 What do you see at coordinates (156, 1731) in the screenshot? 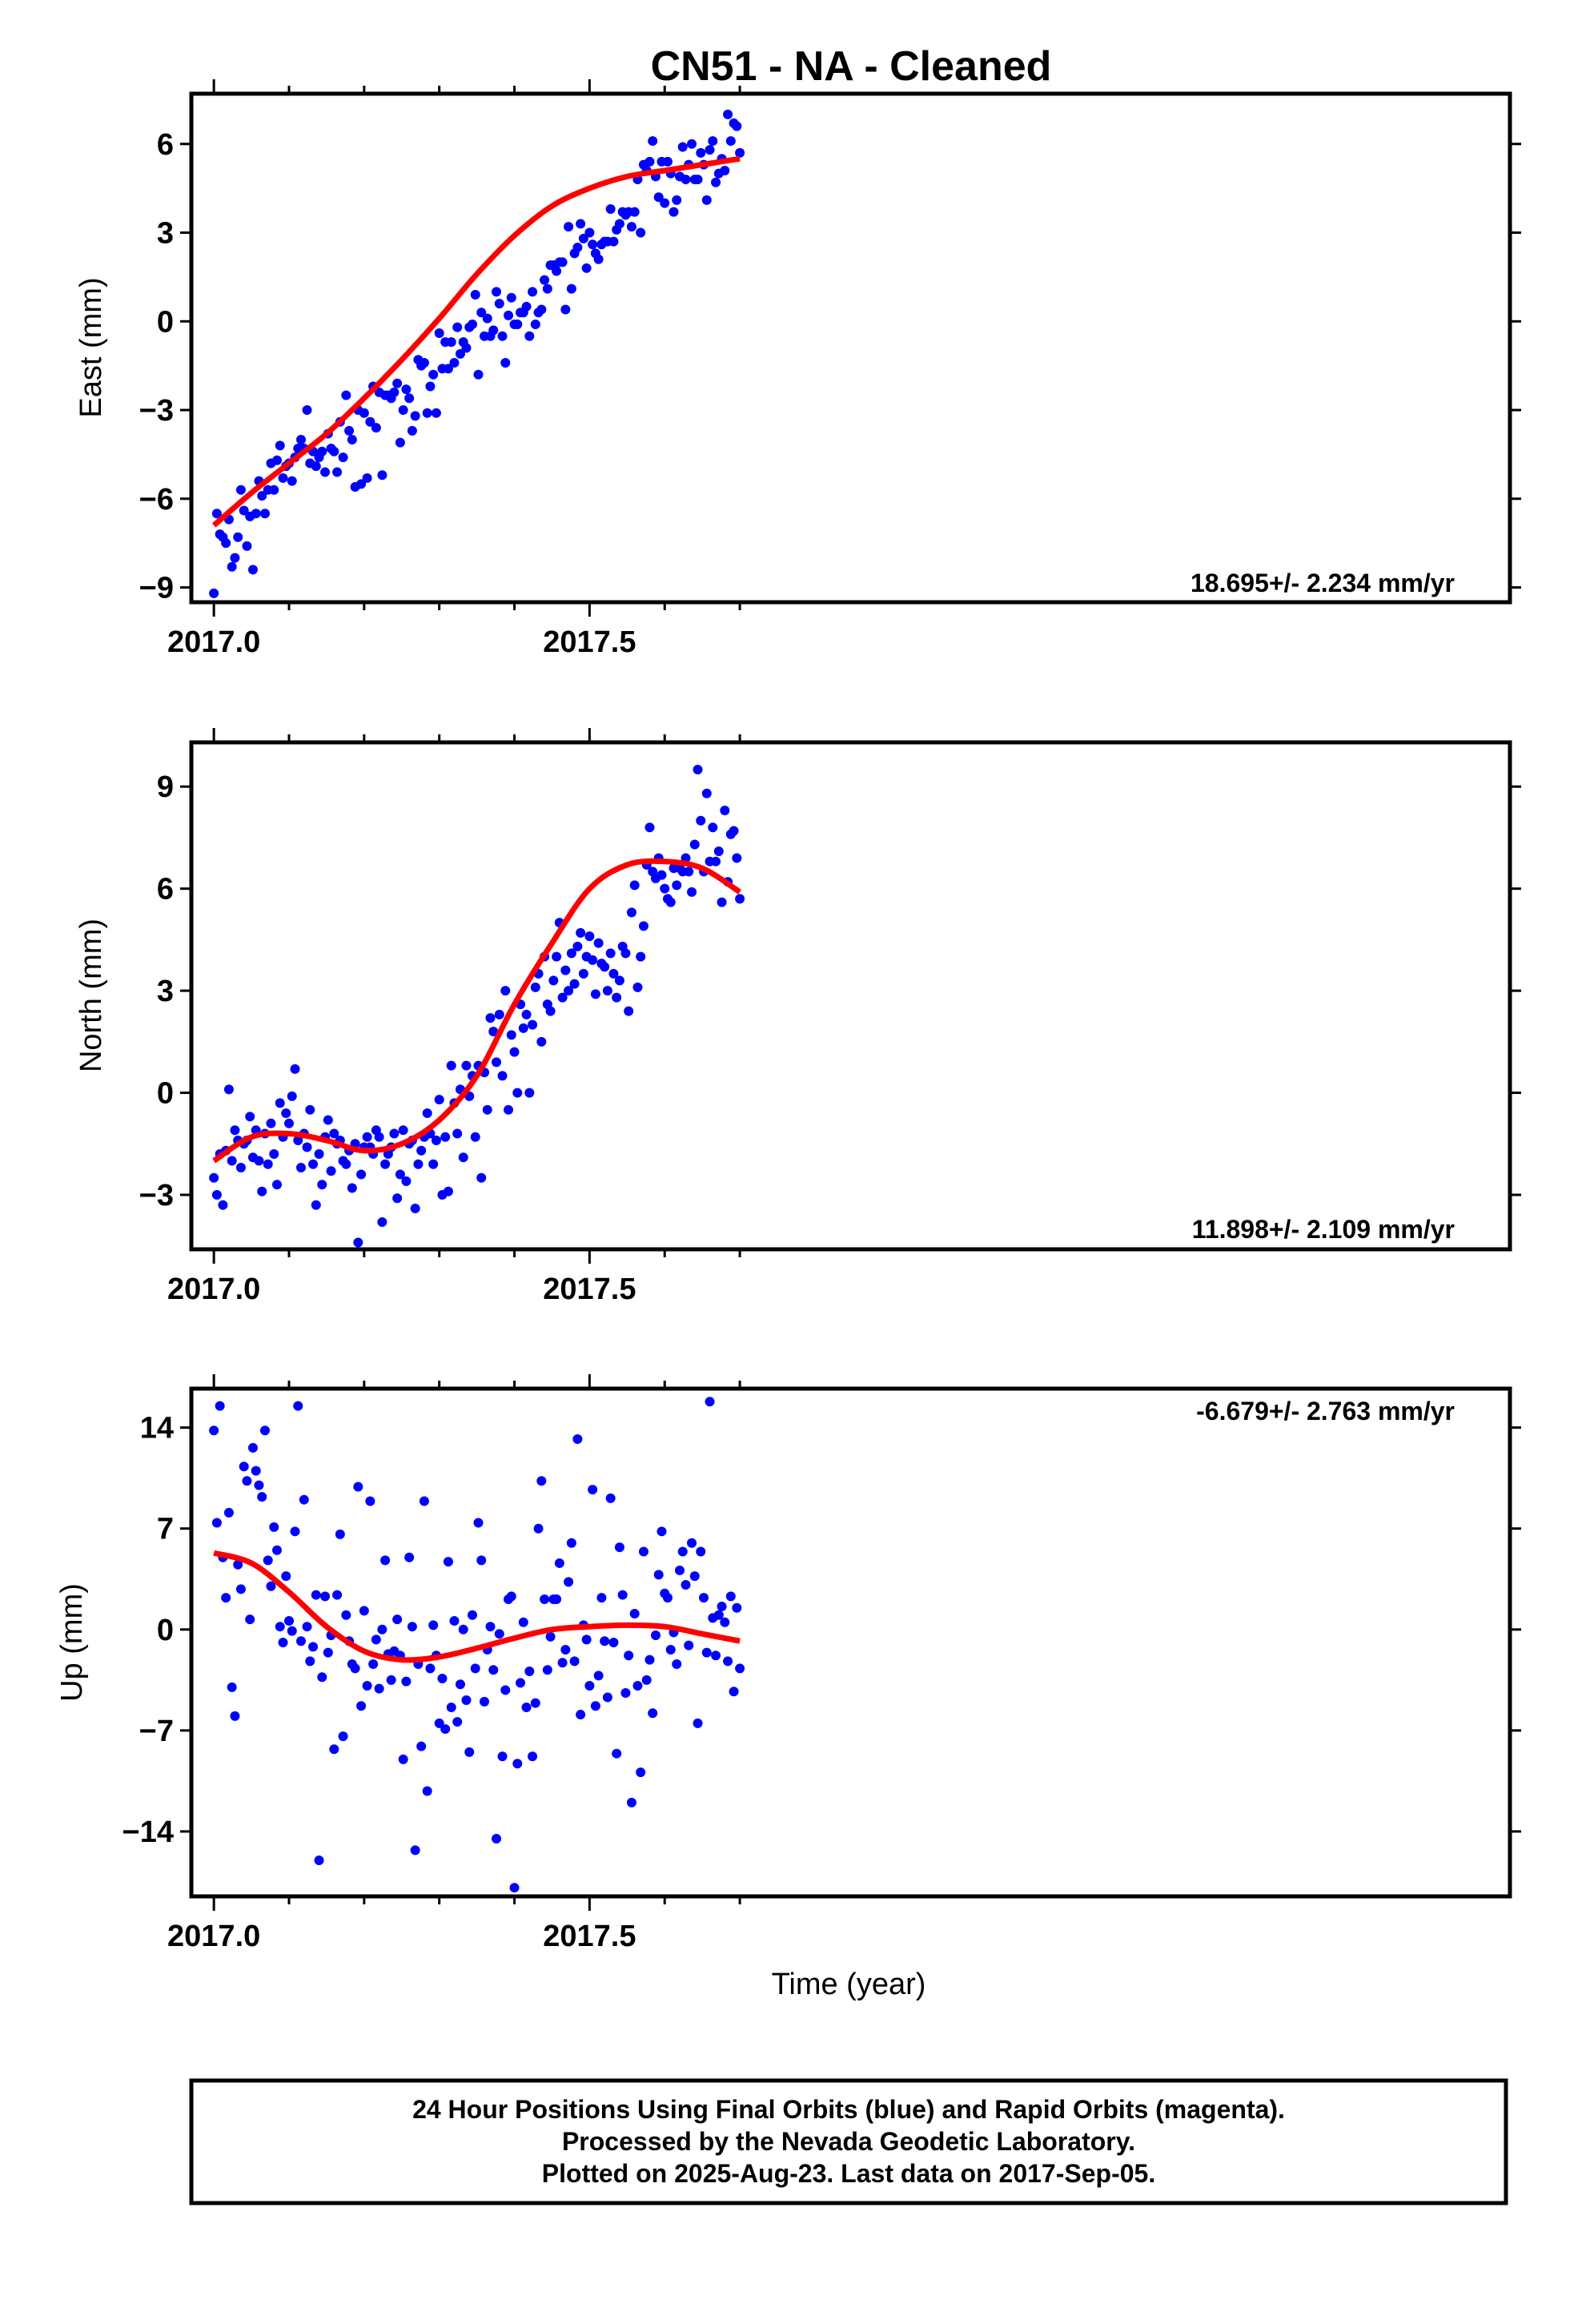
I see `up-ytick-label: −7` at bounding box center [156, 1731].